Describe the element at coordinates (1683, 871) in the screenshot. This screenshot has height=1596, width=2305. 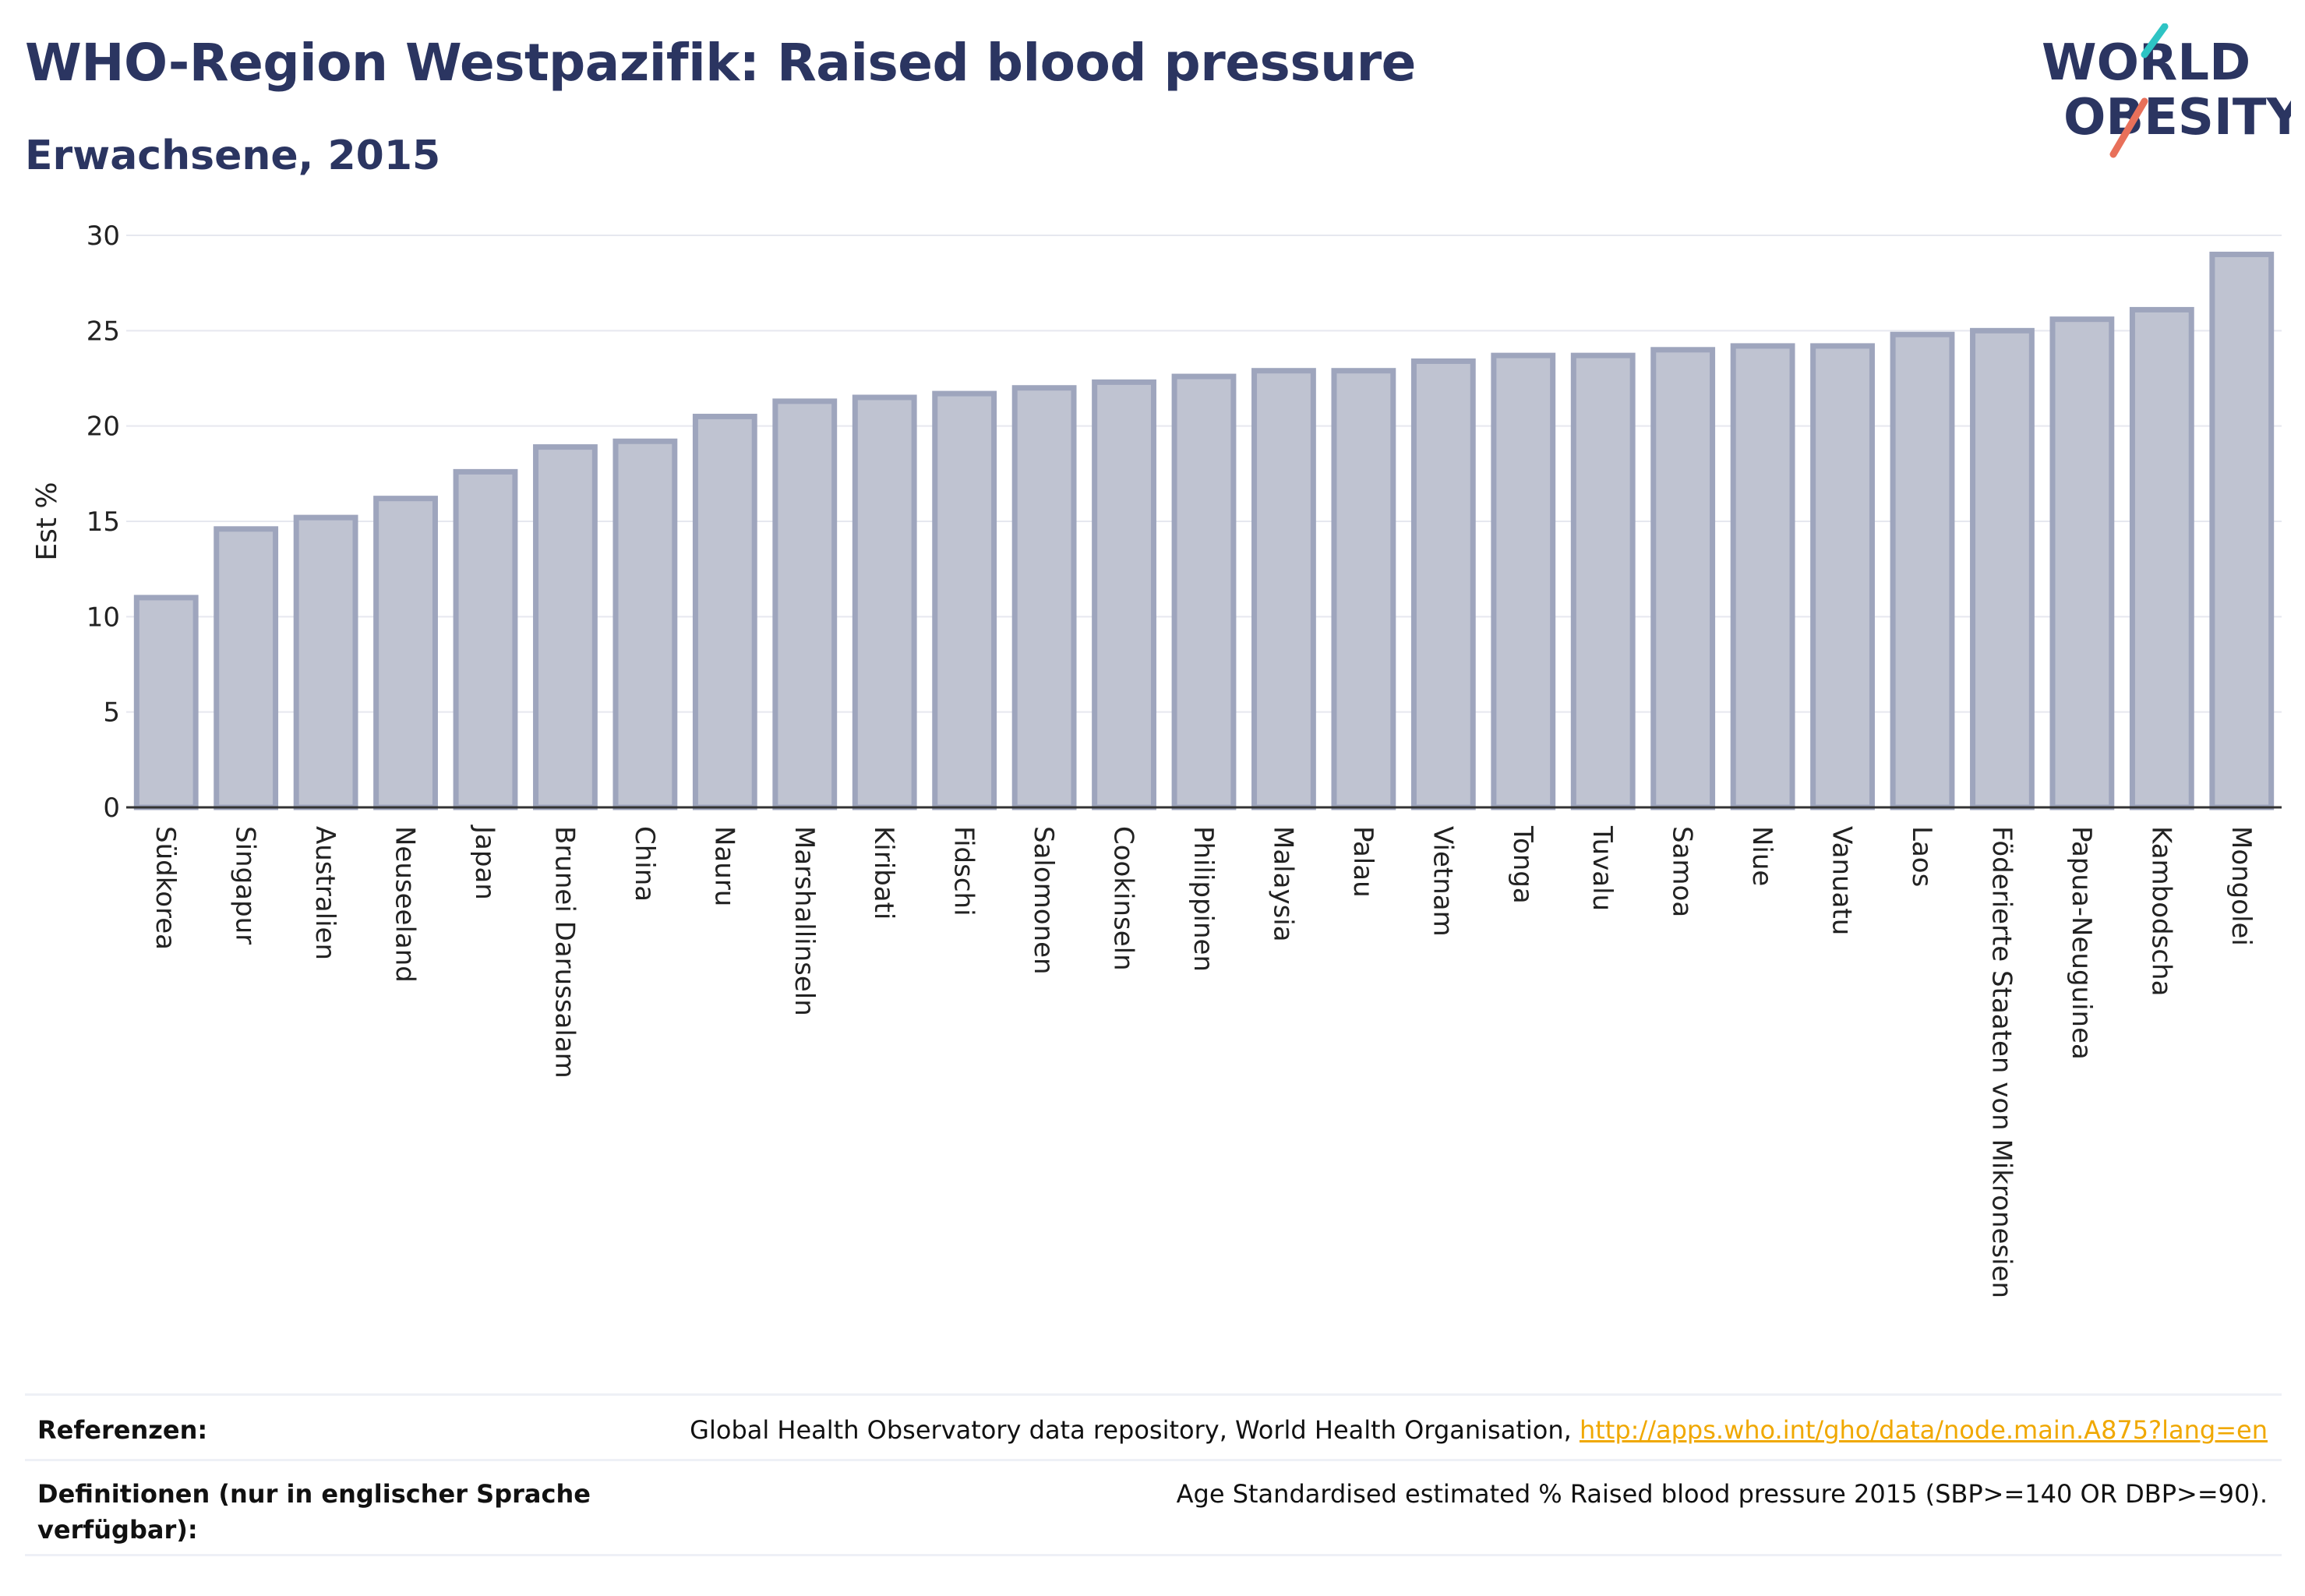
I see `x-tick-label: Samoa` at that location.